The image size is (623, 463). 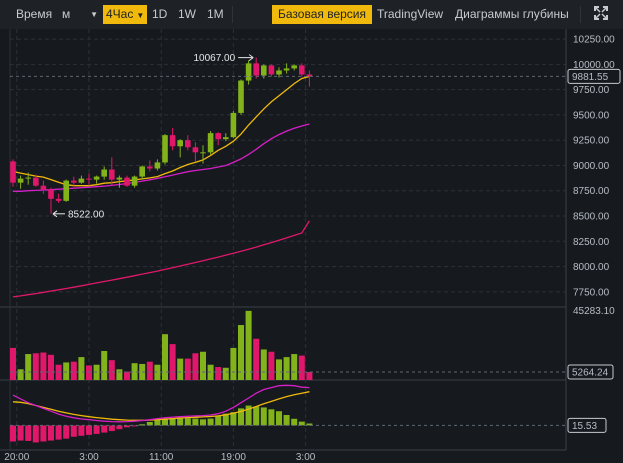 What do you see at coordinates (590, 372) in the screenshot?
I see `volume-current-label: 5264.24` at bounding box center [590, 372].